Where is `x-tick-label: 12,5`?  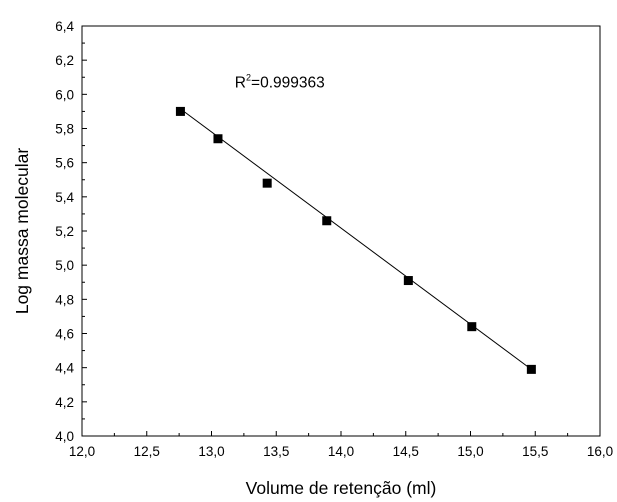 x-tick-label: 12,5 is located at coordinates (147, 451).